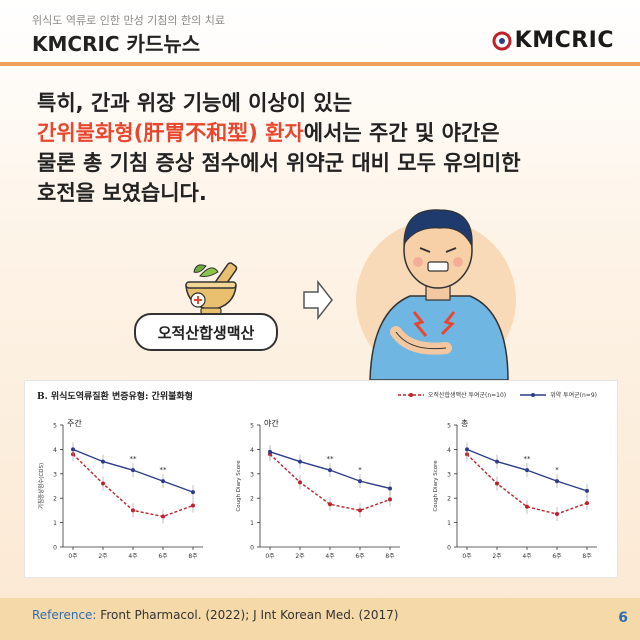 The image size is (640, 640). I want to click on logo-mark-icon, so click(502, 40).